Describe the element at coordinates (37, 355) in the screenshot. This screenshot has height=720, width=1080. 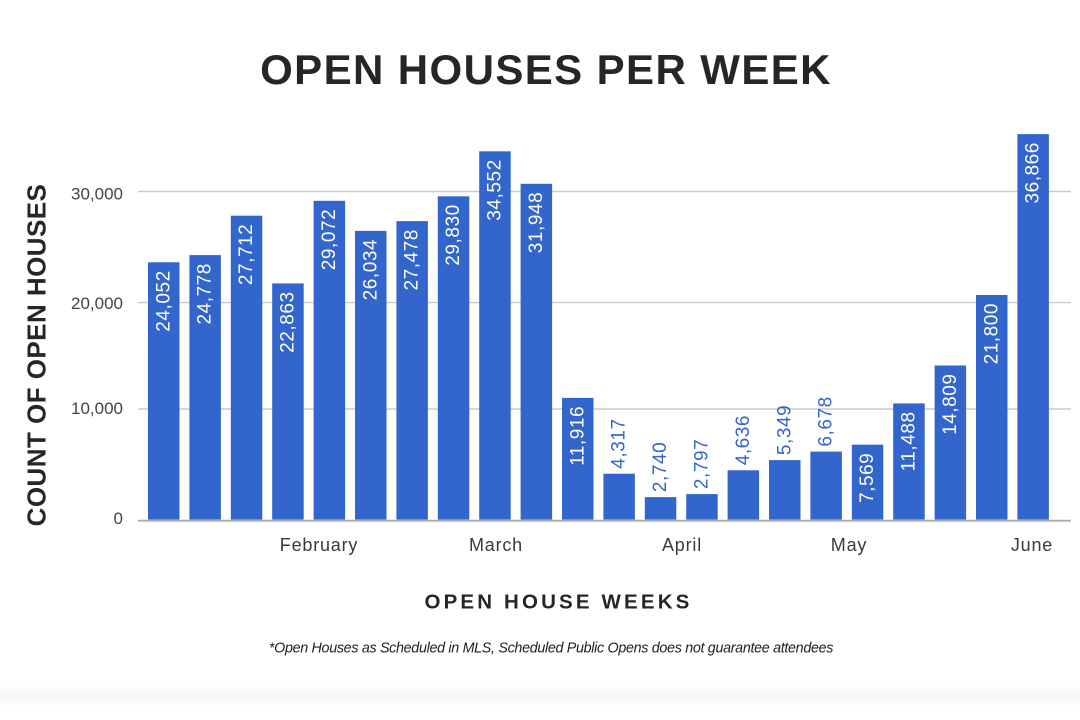
I see `svg-text: COUNT OF OPEN HOUSES` at that location.